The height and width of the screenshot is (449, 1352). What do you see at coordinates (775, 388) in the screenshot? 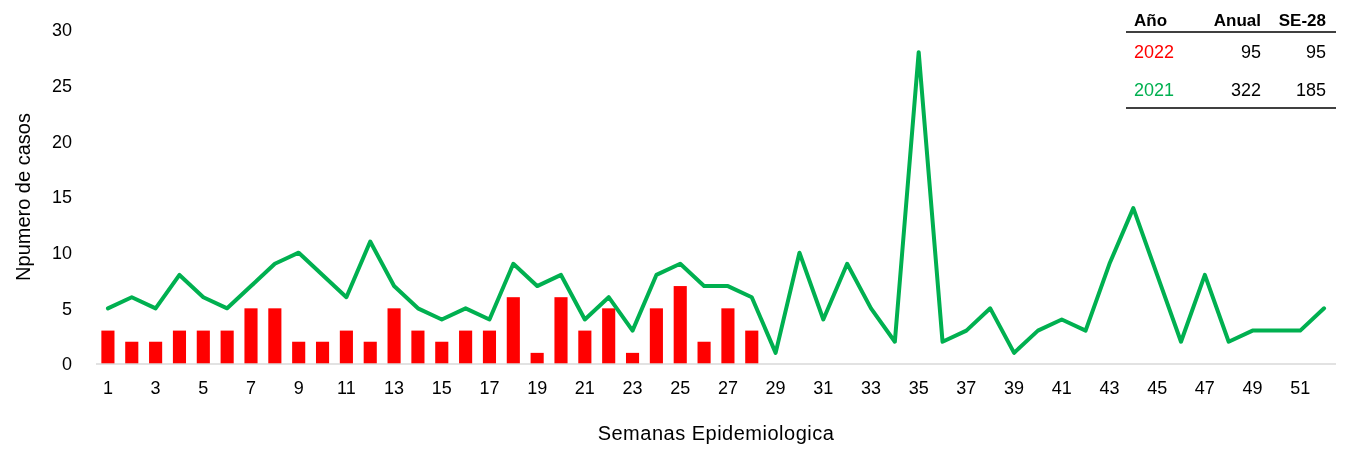
I see `x-tick-label: 29` at bounding box center [775, 388].